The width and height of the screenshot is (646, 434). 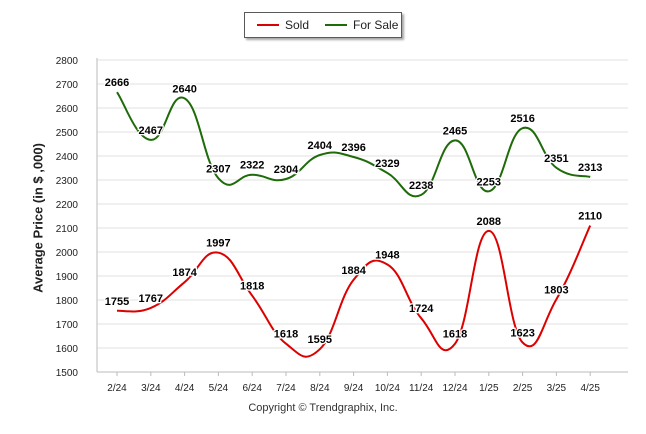 What do you see at coordinates (67, 157) in the screenshot?
I see `y-tick-label-2400: 2400` at bounding box center [67, 157].